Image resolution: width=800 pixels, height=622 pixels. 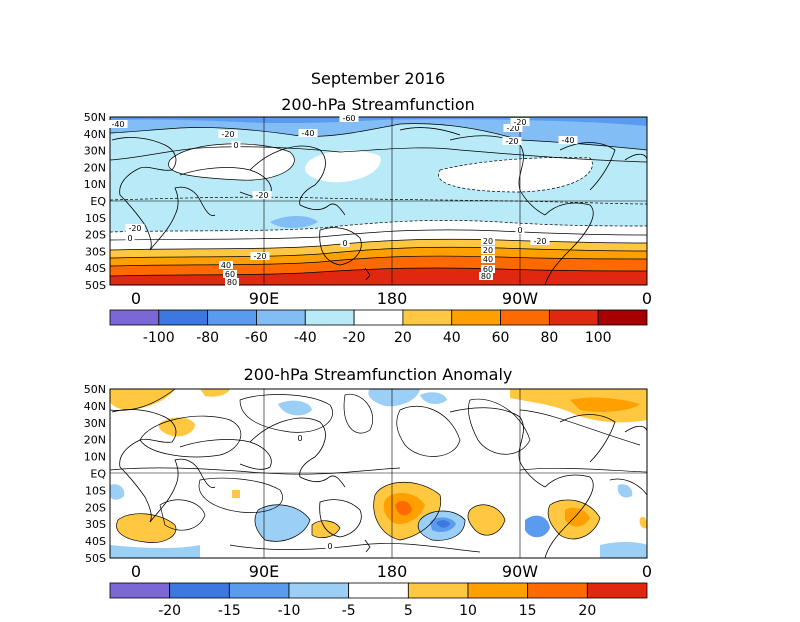 I want to click on map2-lat-label: EQ, so click(x=98, y=474).